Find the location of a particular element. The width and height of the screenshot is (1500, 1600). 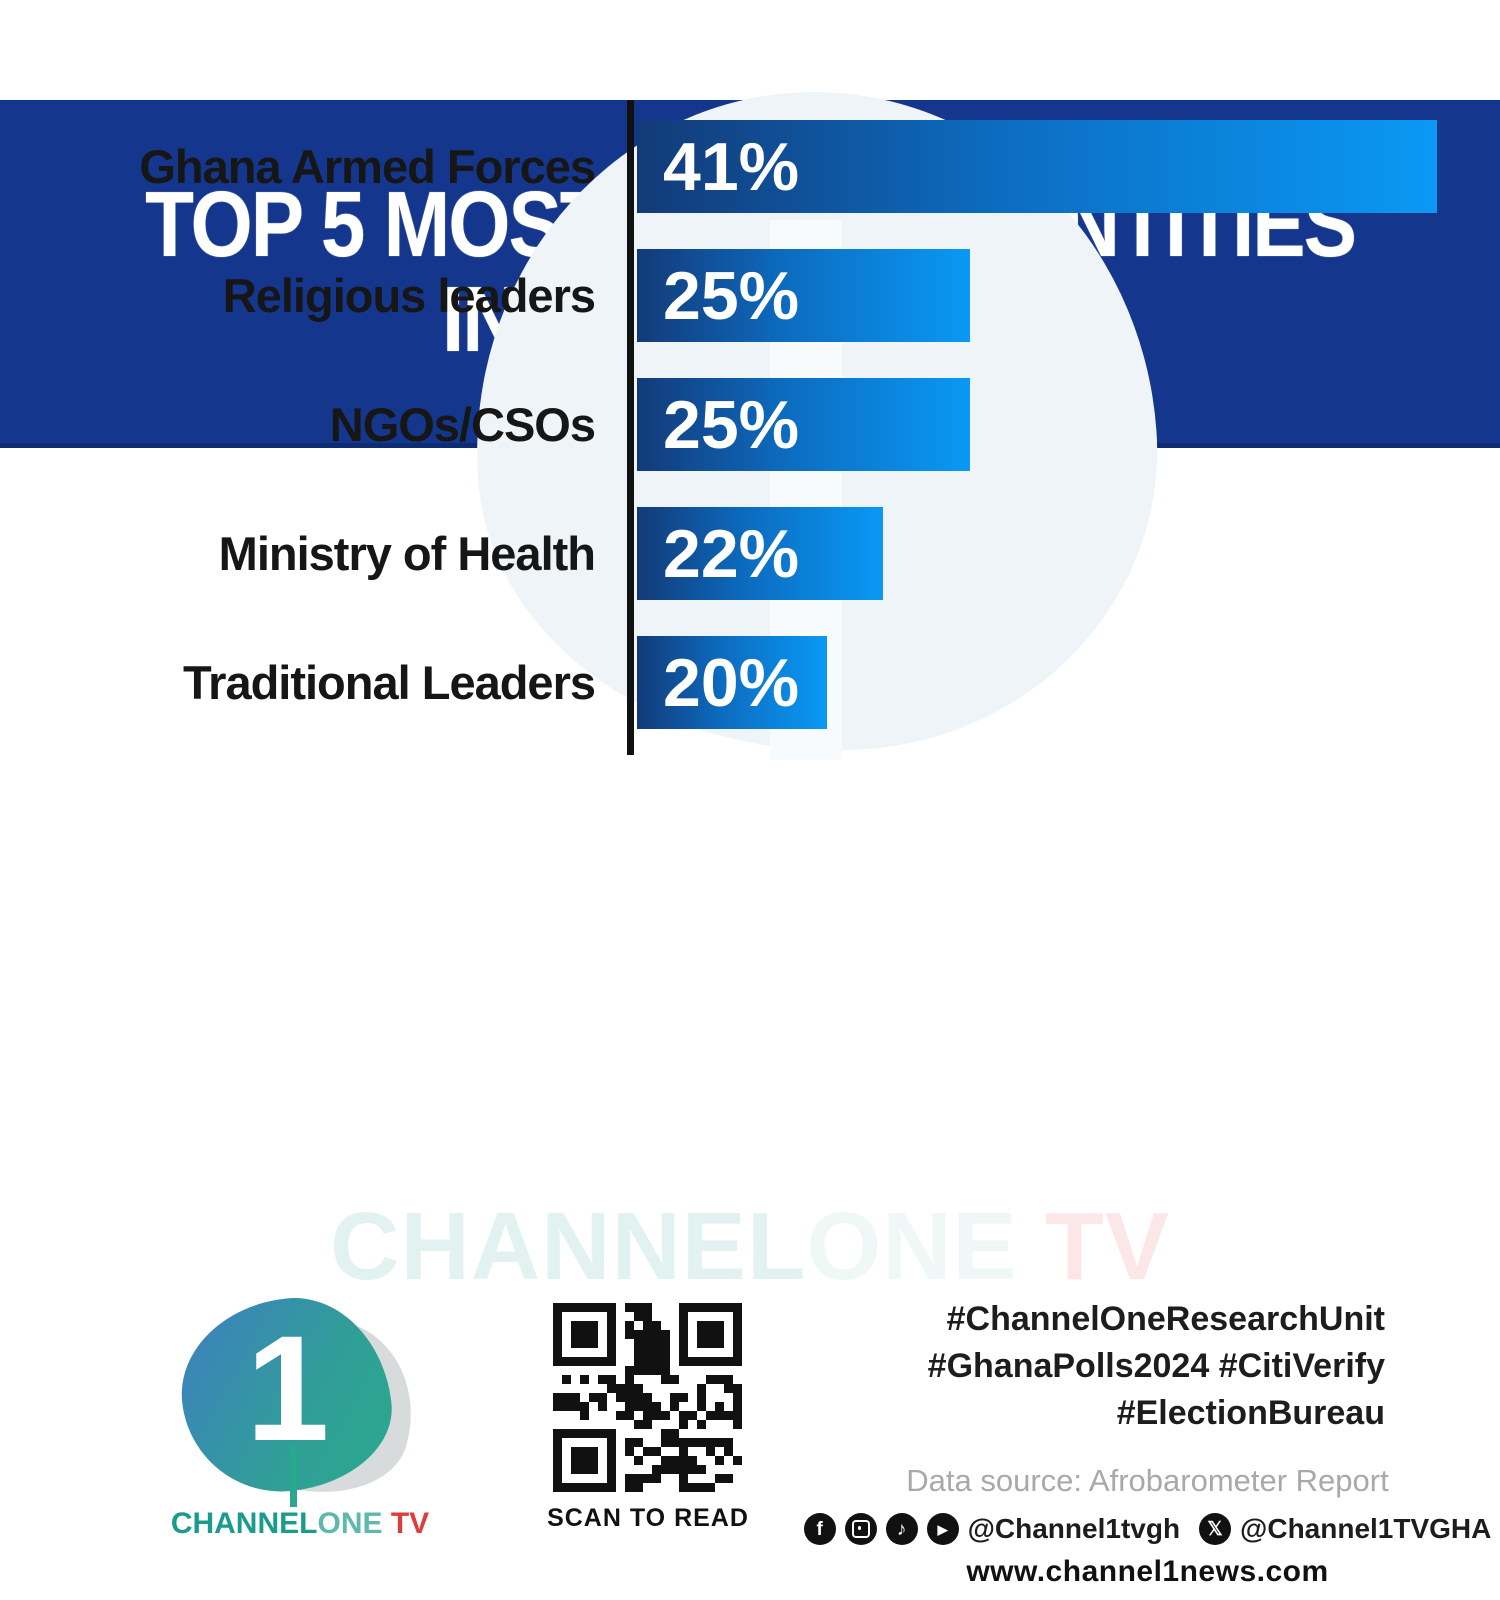

social-handle-primary: @Channel1tvgh is located at coordinates (1074, 1528).